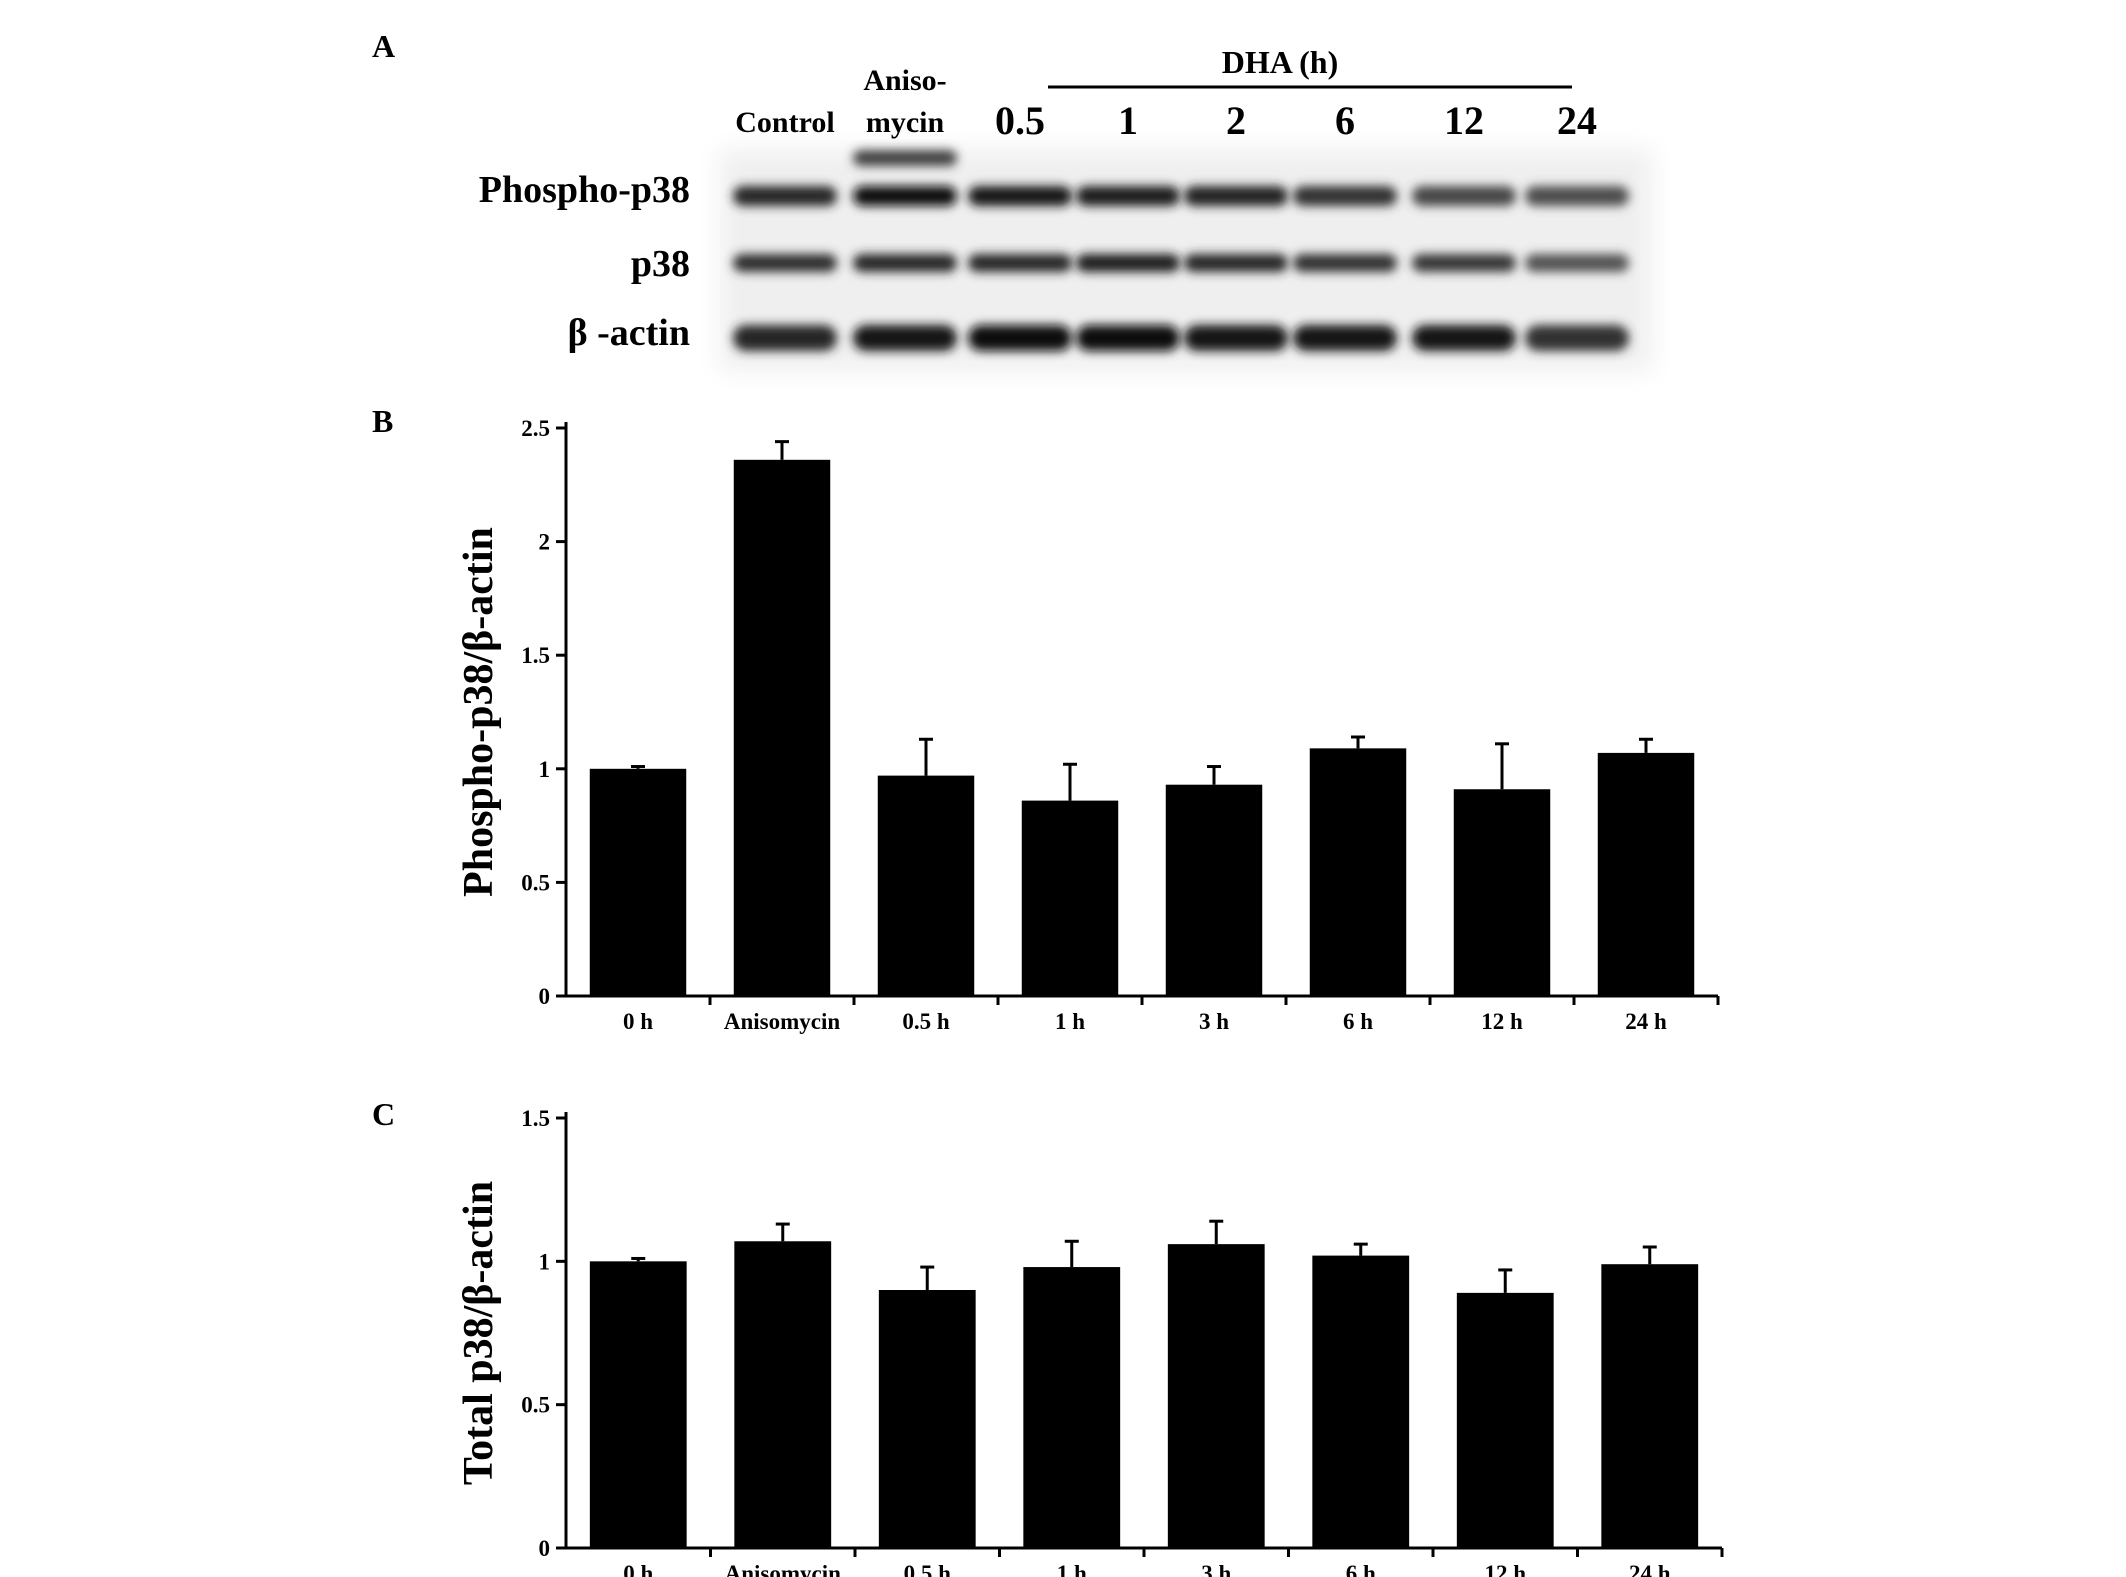 The image size is (2126, 1577). Describe the element at coordinates (1296, 120) in the screenshot. I see `dha-time-labels: 0.5 1 2 6 12 24` at that location.